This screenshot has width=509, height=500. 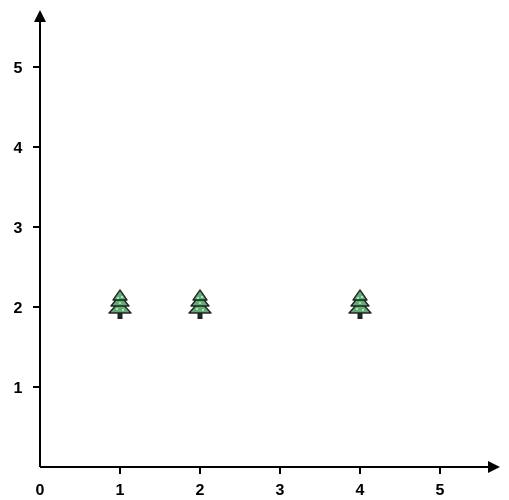 I want to click on x-tick-label: 4, so click(x=360, y=490).